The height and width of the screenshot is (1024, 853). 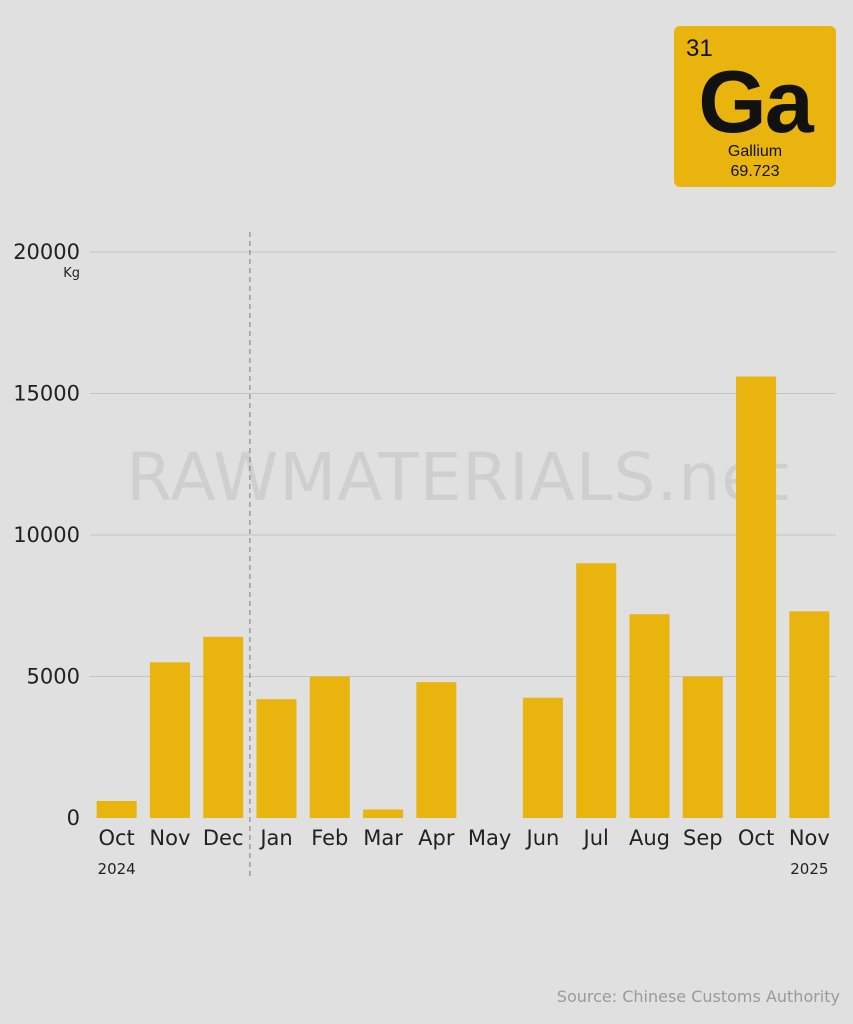 I want to click on y-axis-ticks: 0 5000 10000 15000 20000, so click(x=46, y=535).